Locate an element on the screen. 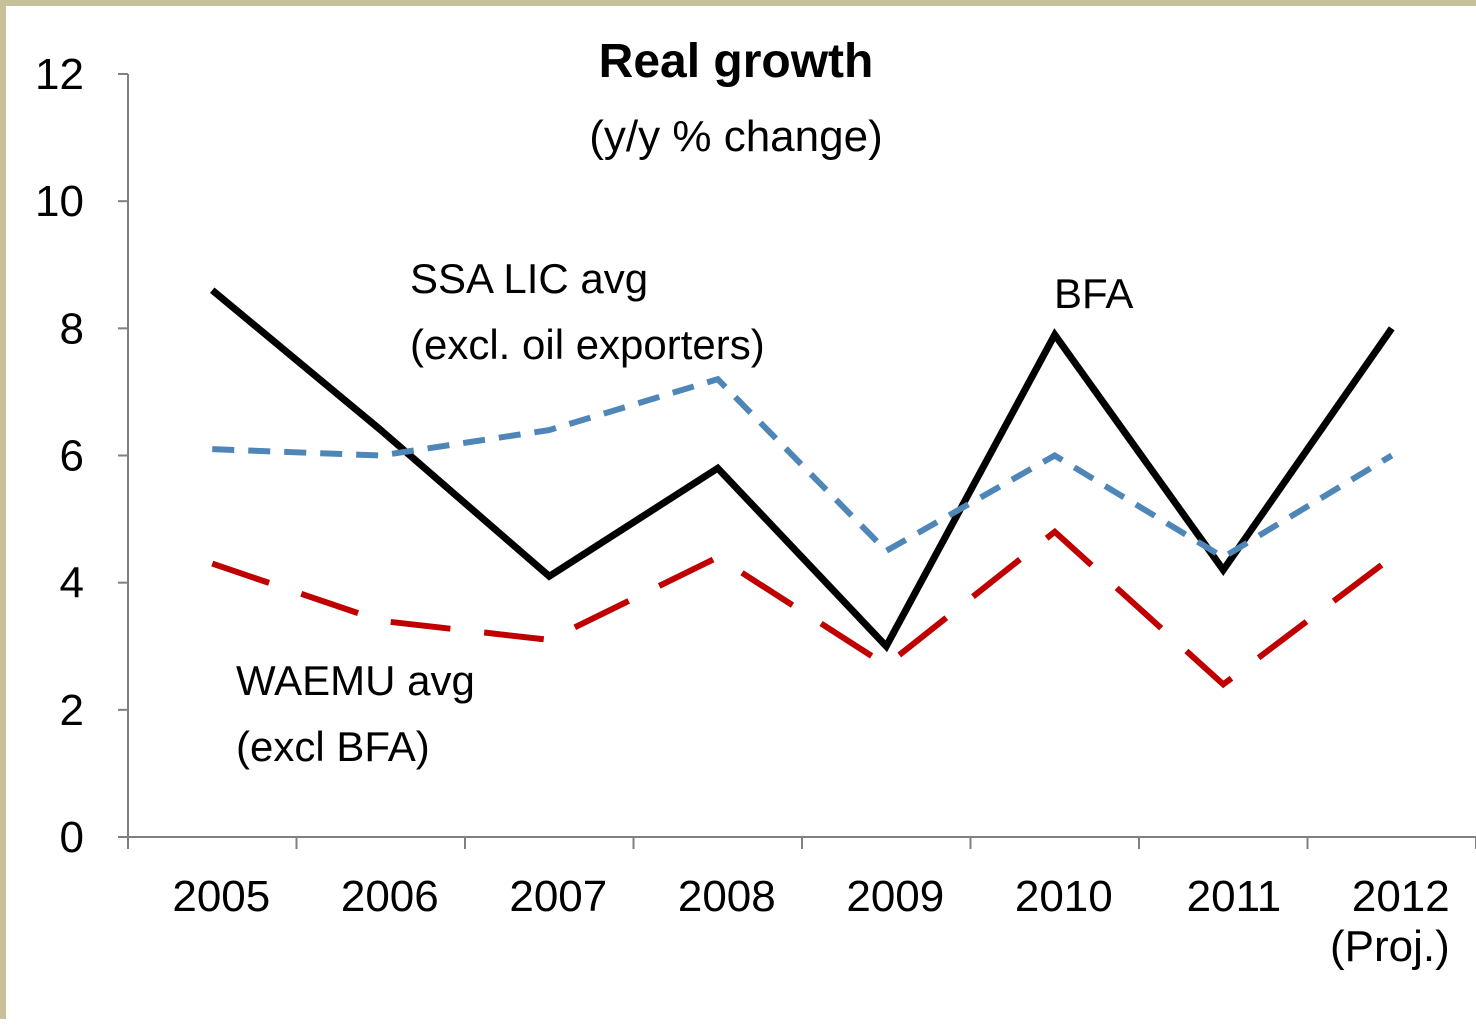 The width and height of the screenshot is (1476, 1025). y-tick-label: 6 is located at coordinates (72, 456).